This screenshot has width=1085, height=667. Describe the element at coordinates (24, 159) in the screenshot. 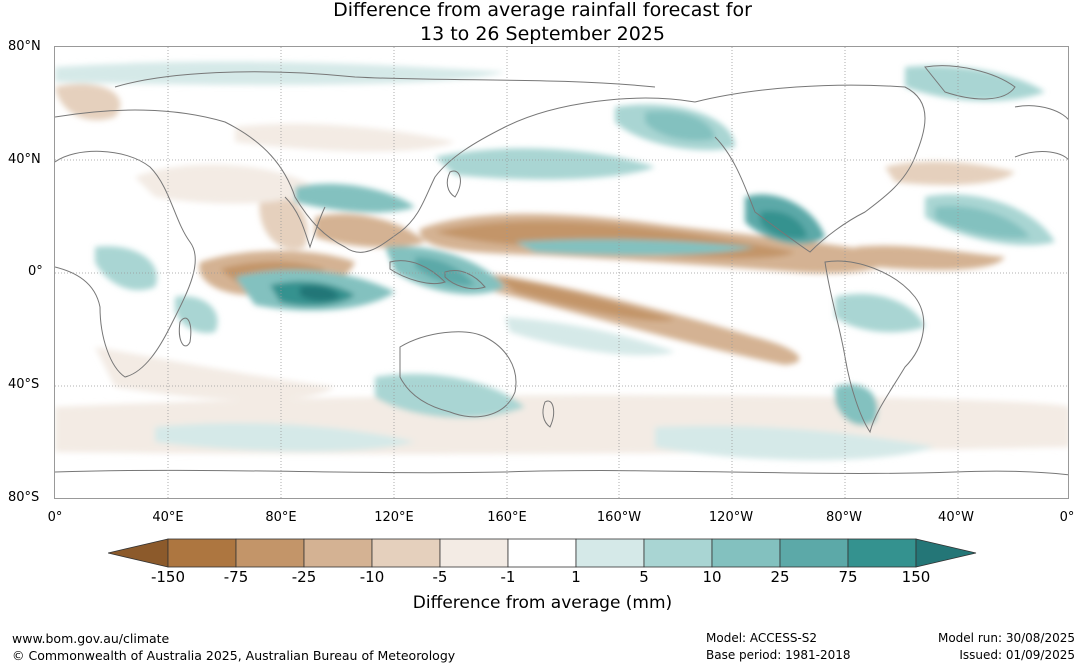

I see `lat-label-40n: 40°N` at that location.